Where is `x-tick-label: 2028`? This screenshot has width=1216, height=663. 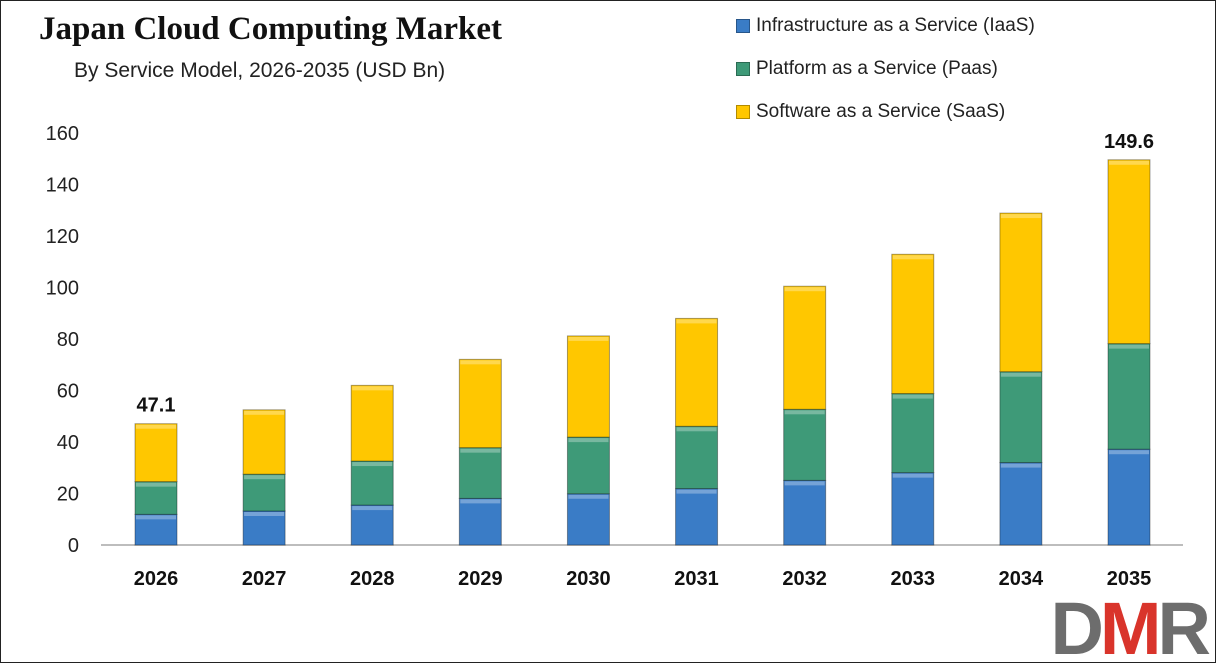 x-tick-label: 2028 is located at coordinates (372, 579).